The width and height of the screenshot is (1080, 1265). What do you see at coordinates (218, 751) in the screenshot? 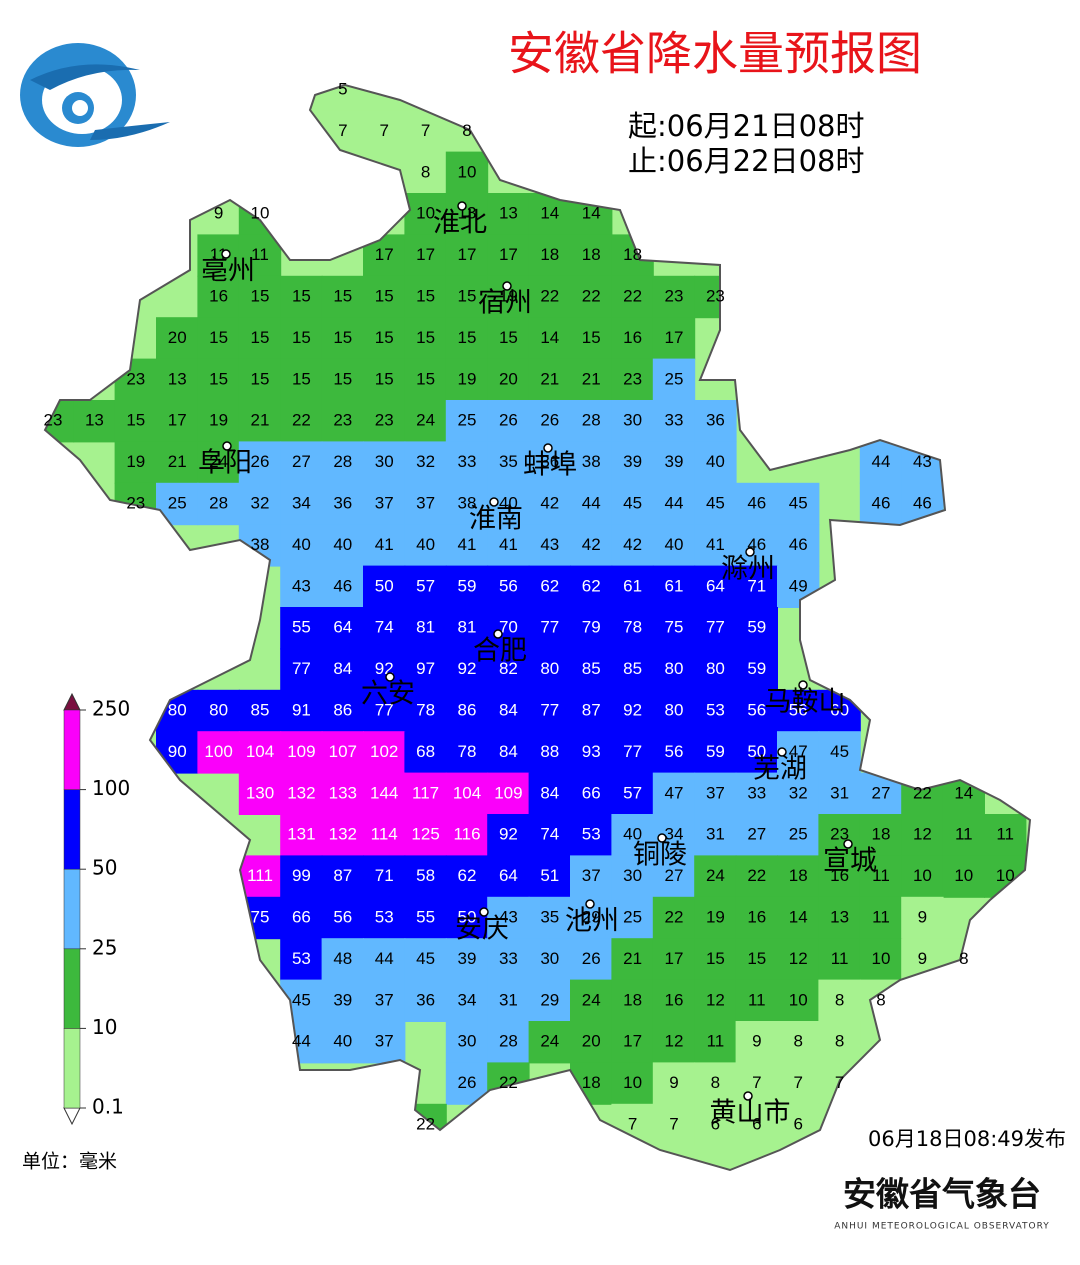
I see `grid-value: 100` at bounding box center [218, 751].